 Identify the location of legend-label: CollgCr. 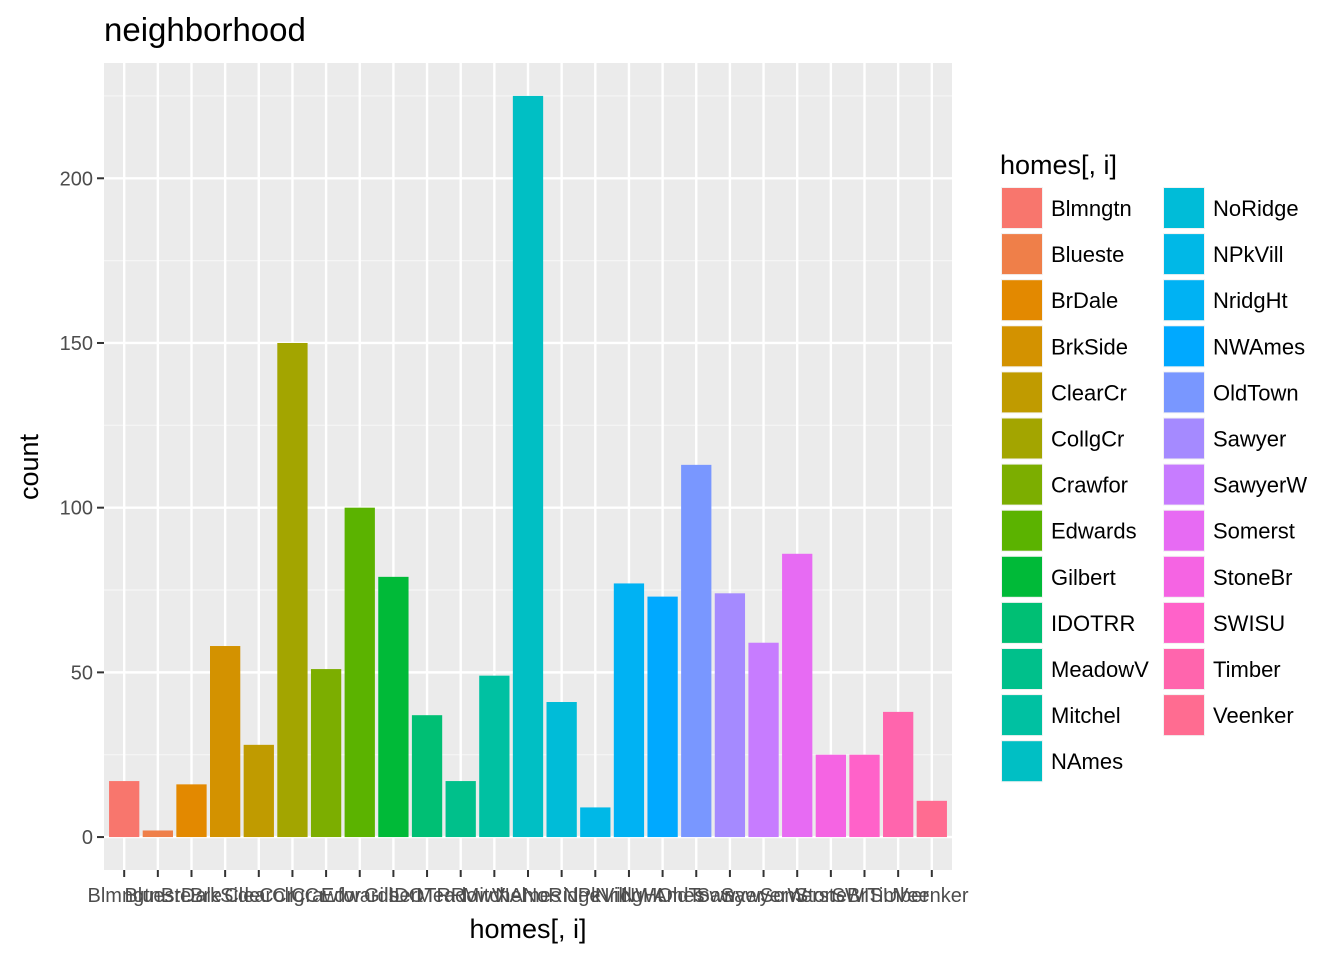
(1087, 439).